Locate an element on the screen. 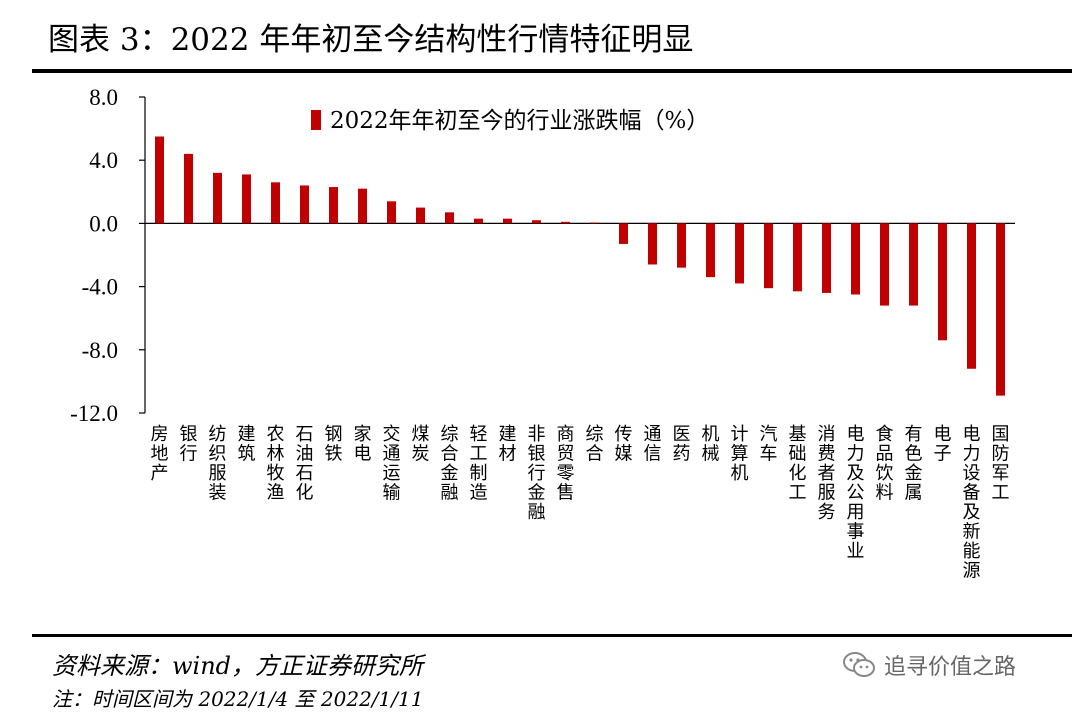 The image size is (1080, 714). x-tick-label: 机械 is located at coordinates (711, 444).